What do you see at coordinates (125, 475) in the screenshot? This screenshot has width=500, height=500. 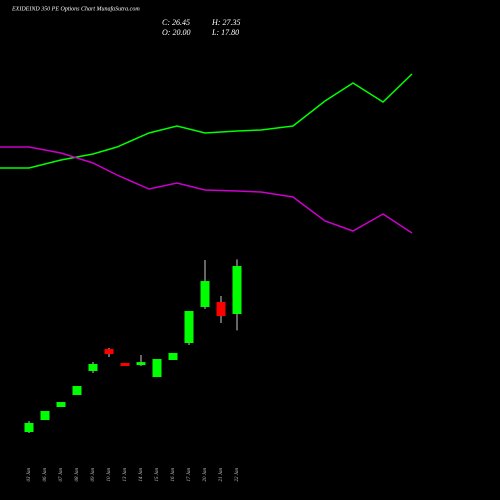 I see `x-tick-label: 13 Jan` at bounding box center [125, 475].